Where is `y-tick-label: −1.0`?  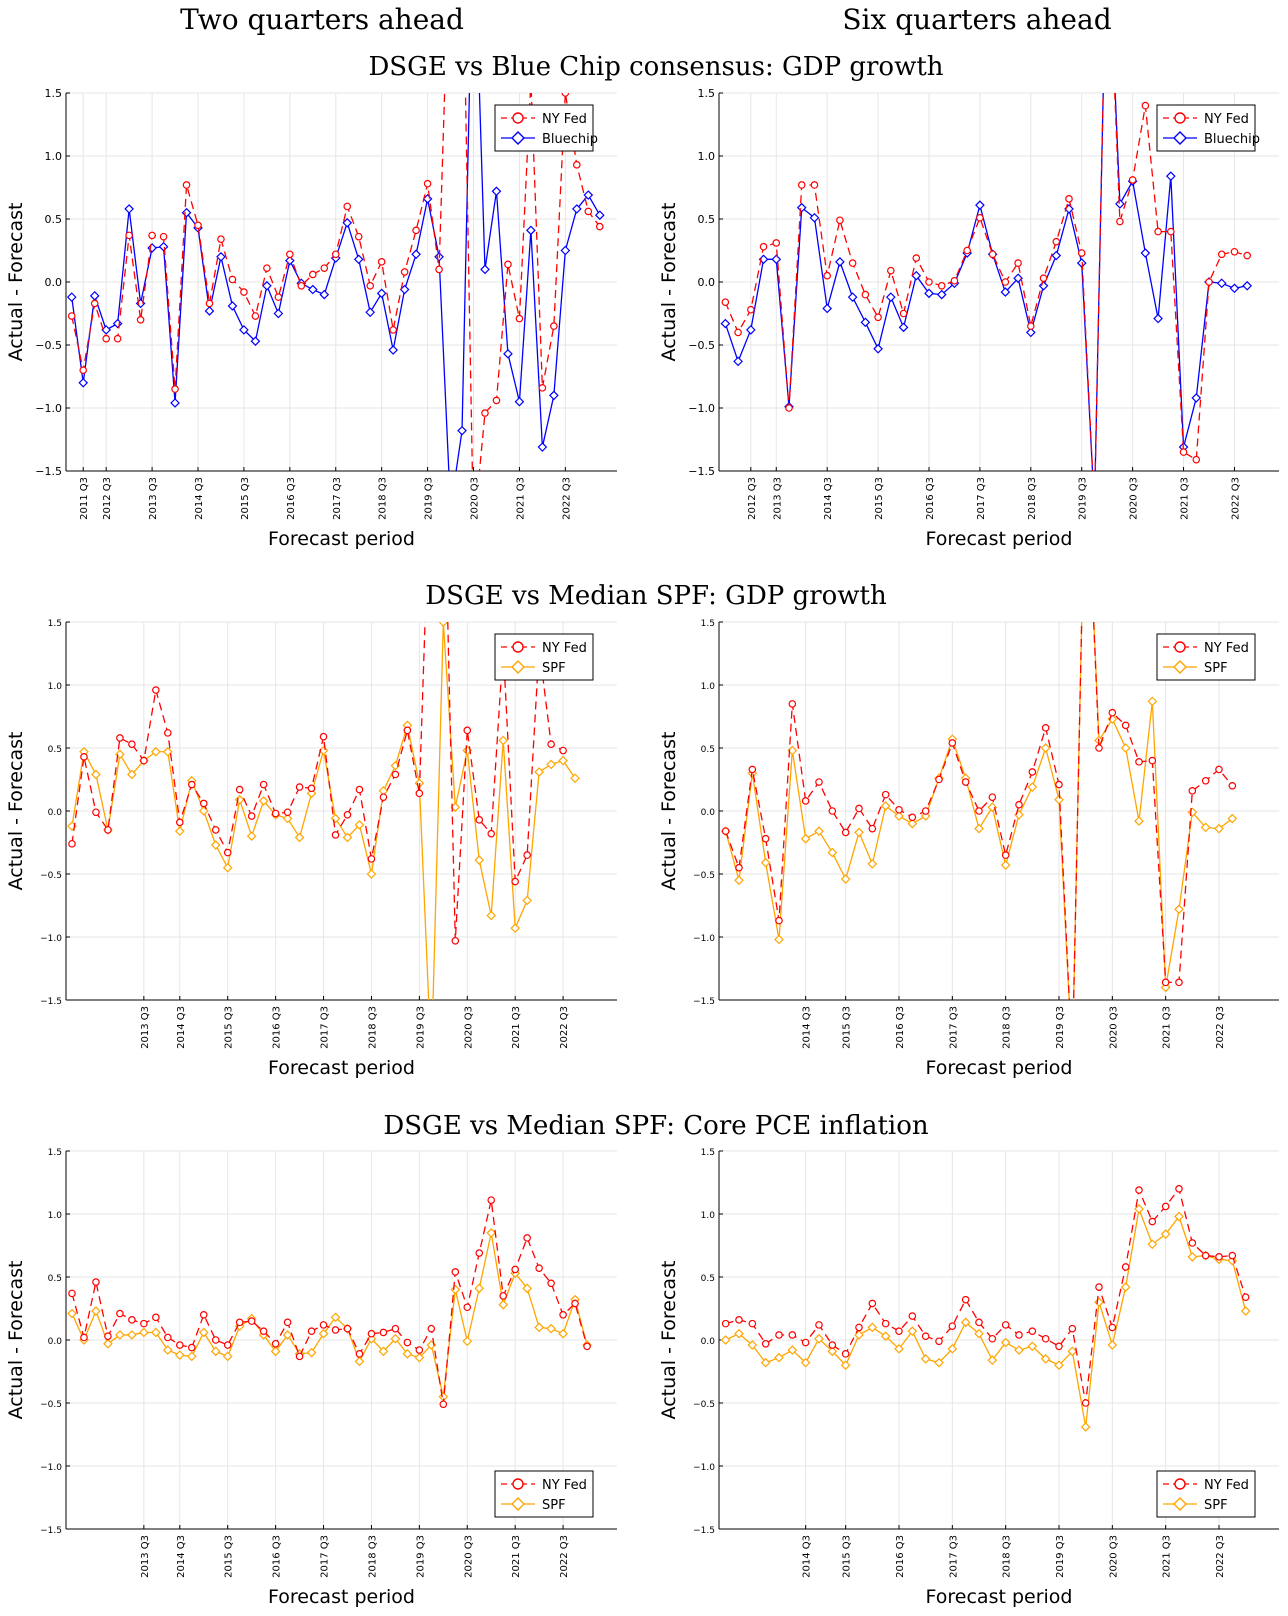 y-tick-label: −1.0 is located at coordinates (51, 1468).